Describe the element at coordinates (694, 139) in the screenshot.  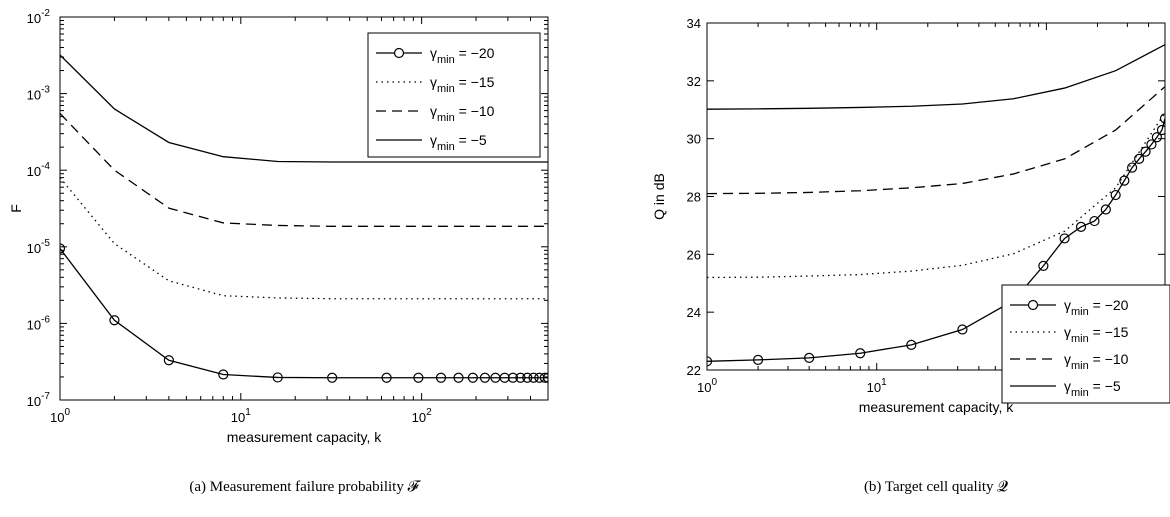
I see `y-tick-label: 30` at that location.